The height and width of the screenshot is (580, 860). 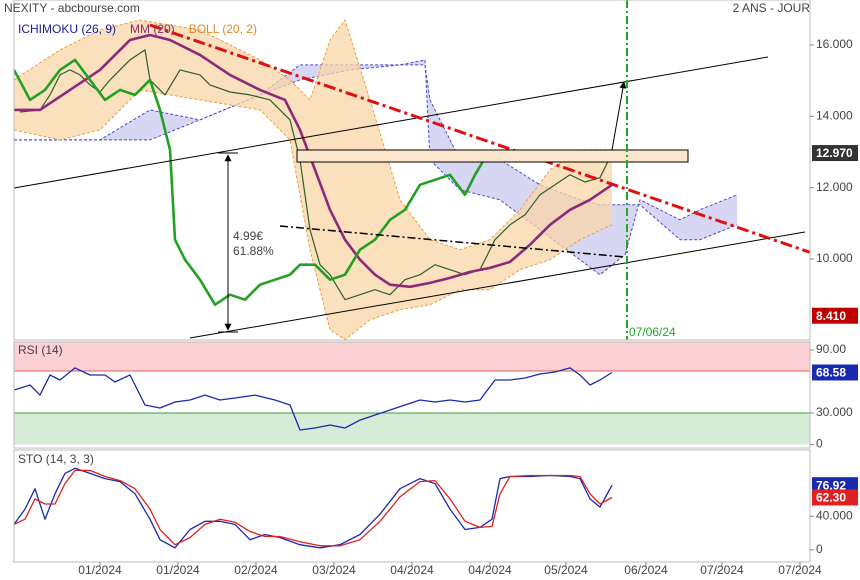 I want to click on y-tick-label: 16.000, so click(x=834, y=44).